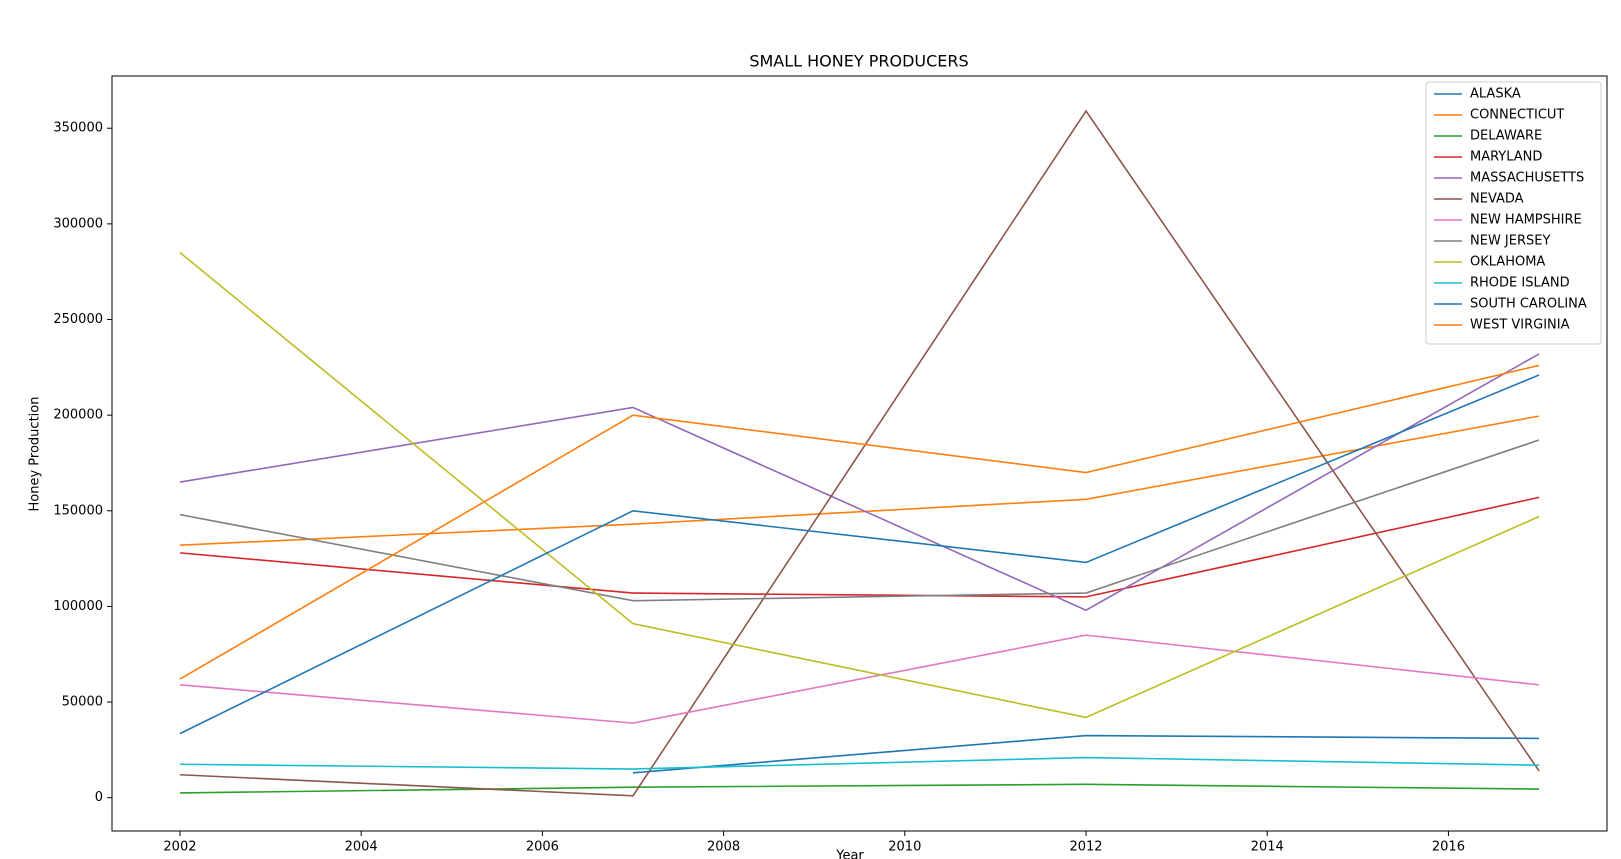 The image size is (1621, 859). Describe the element at coordinates (78, 415) in the screenshot. I see `y-tick-label: 200000` at that location.